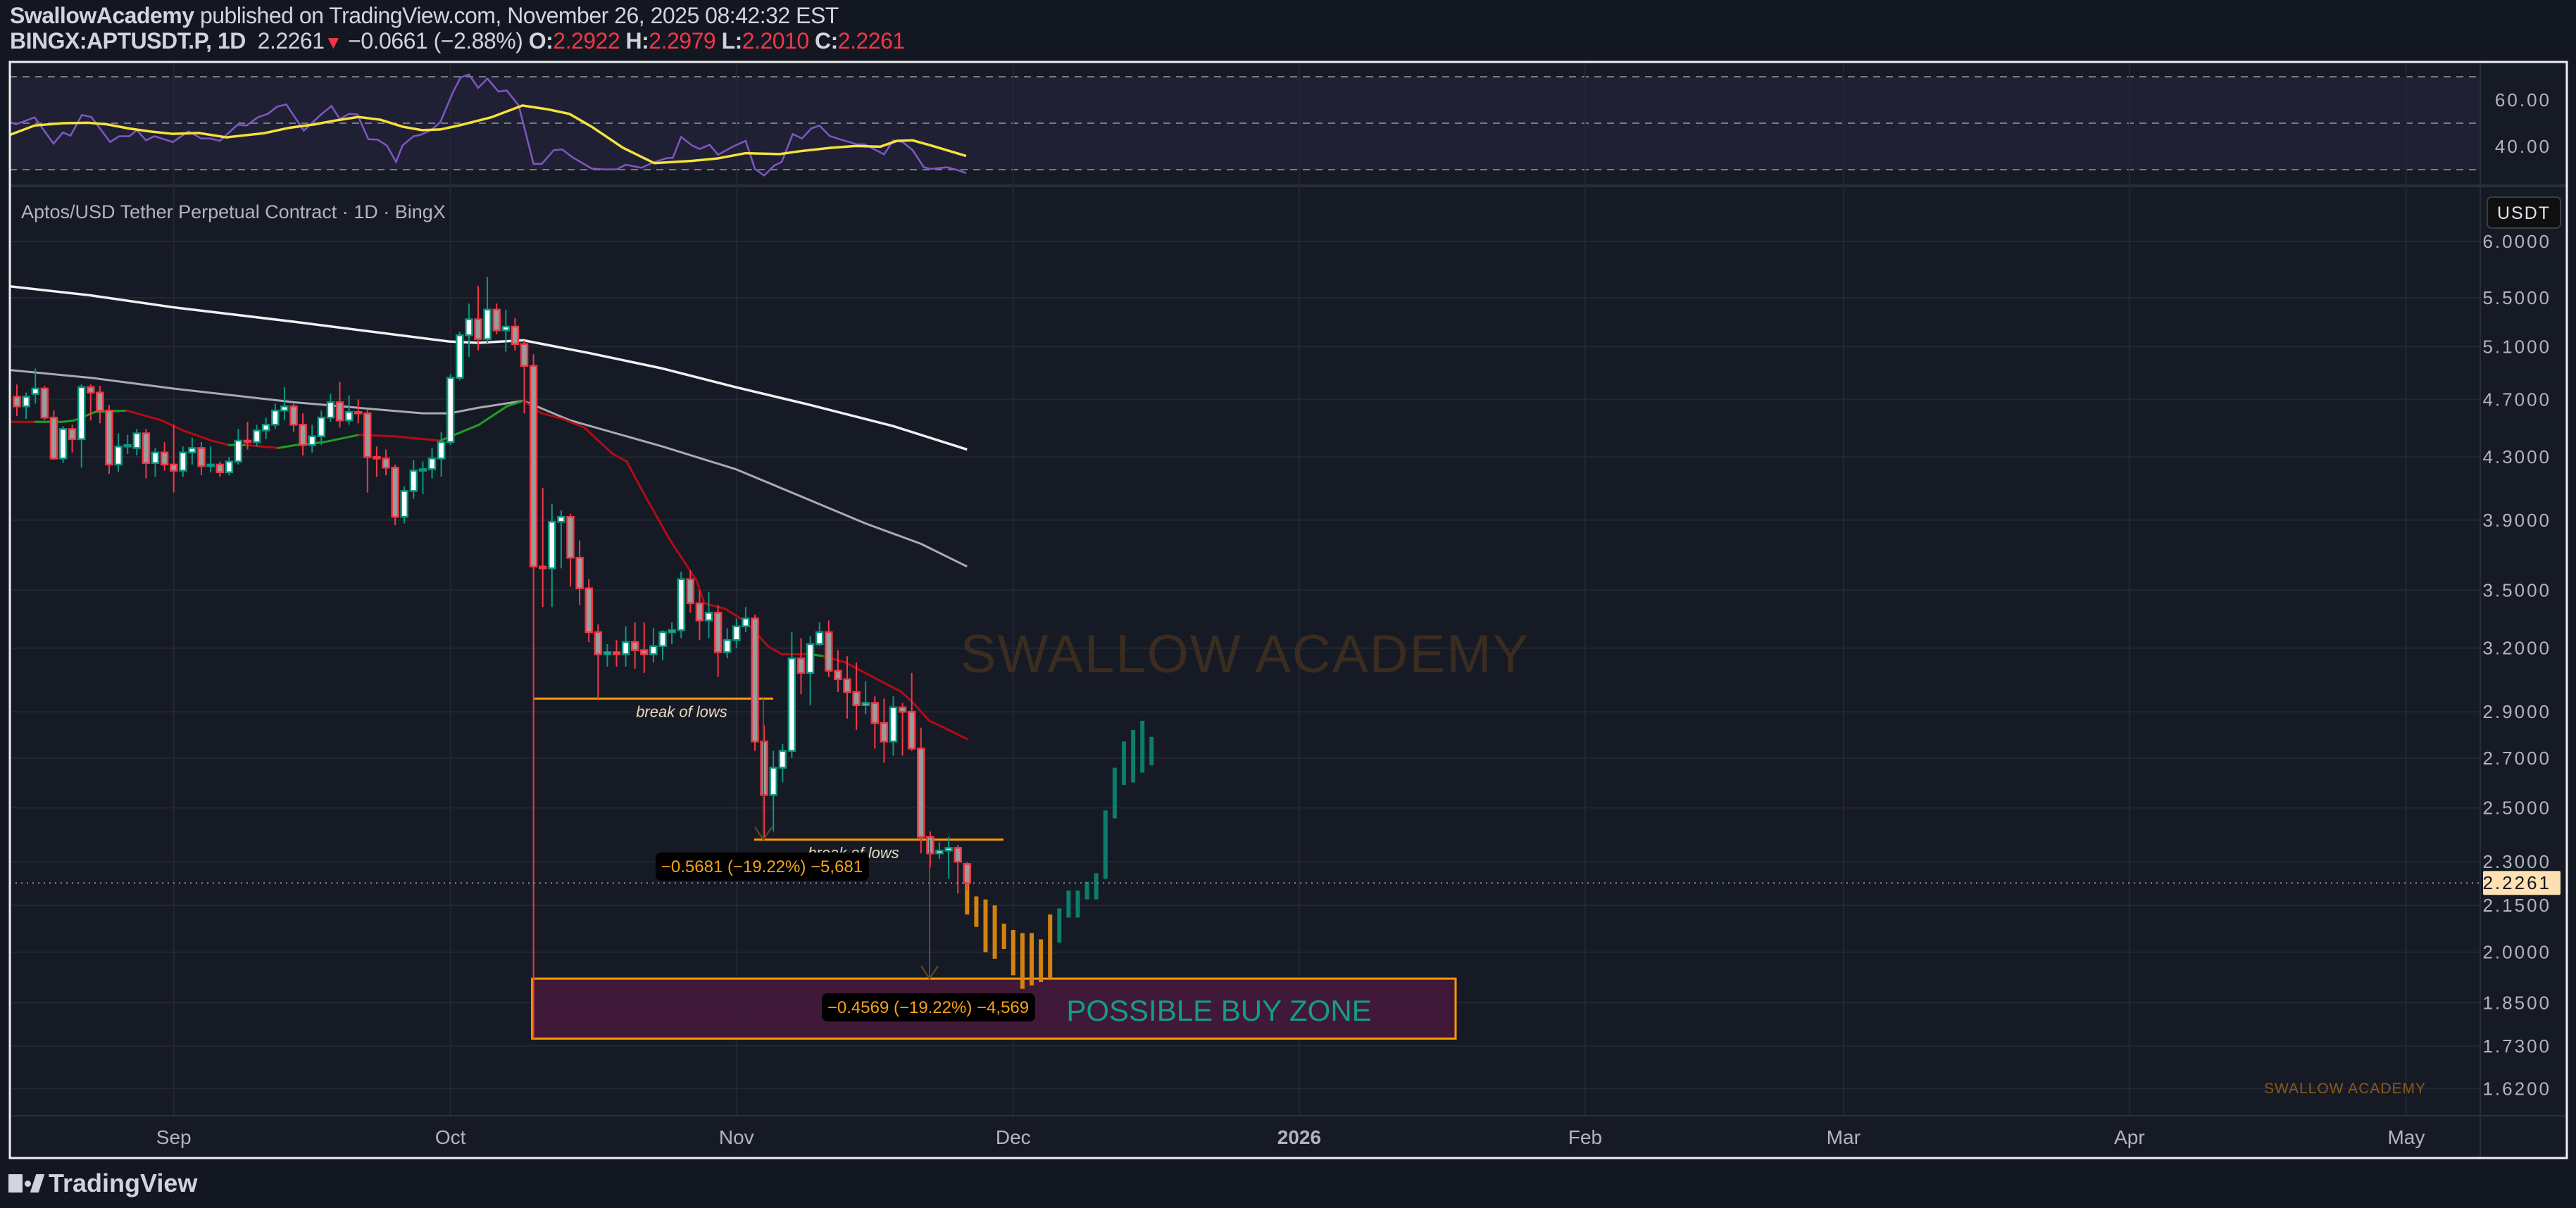 This screenshot has height=1208, width=2576. I want to click on tradingview-brand: TradingView, so click(102, 1183).